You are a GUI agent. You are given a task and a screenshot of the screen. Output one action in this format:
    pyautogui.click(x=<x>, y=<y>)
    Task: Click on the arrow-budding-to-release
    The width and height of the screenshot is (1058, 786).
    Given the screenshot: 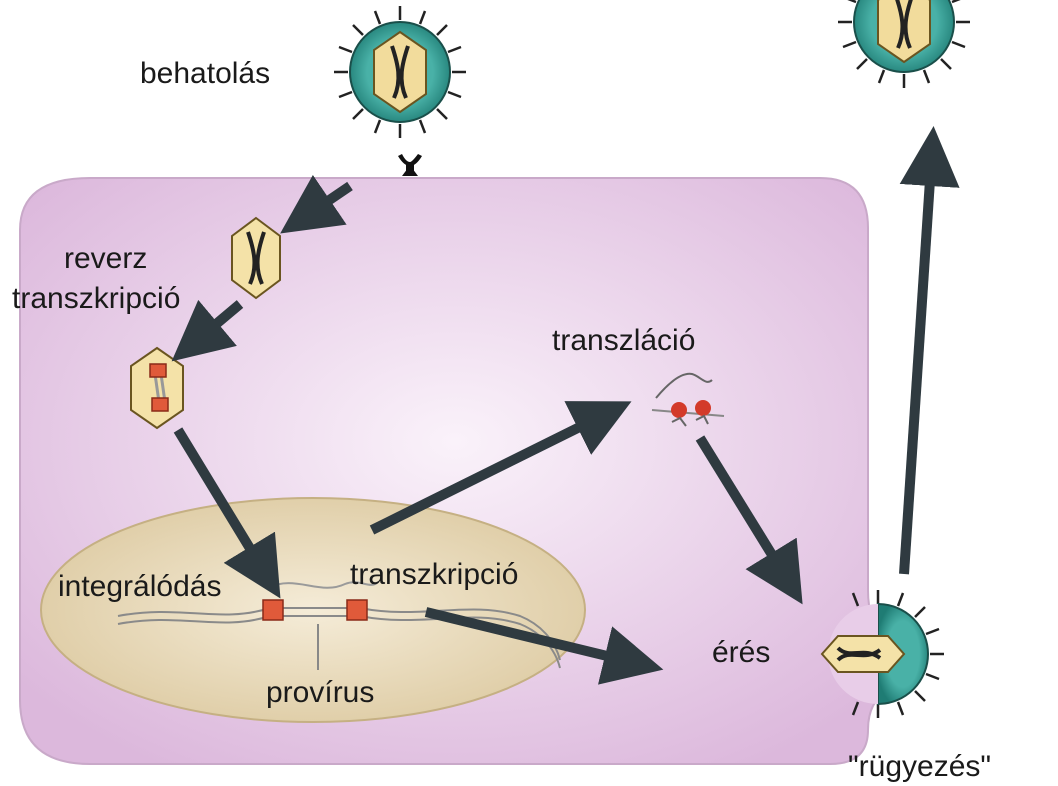 What is the action you would take?
    pyautogui.click(x=929, y=350)
    